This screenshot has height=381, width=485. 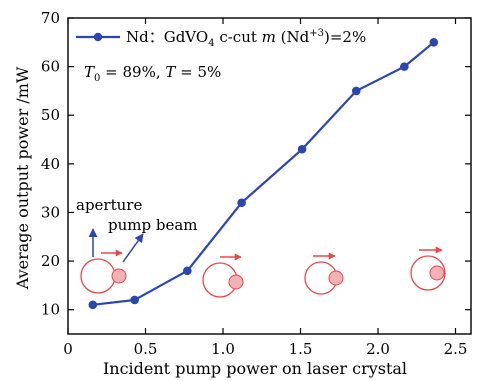 What do you see at coordinates (50, 18) in the screenshot?
I see `y-tick-label: 70` at bounding box center [50, 18].